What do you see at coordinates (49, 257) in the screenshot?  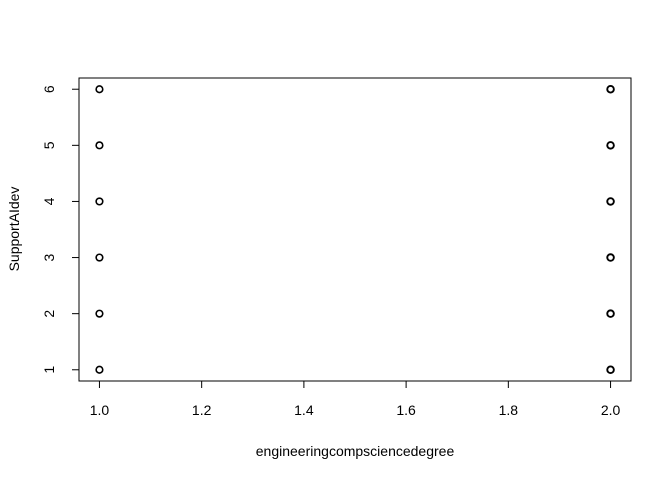 I see `y-tick-label: 3` at bounding box center [49, 257].